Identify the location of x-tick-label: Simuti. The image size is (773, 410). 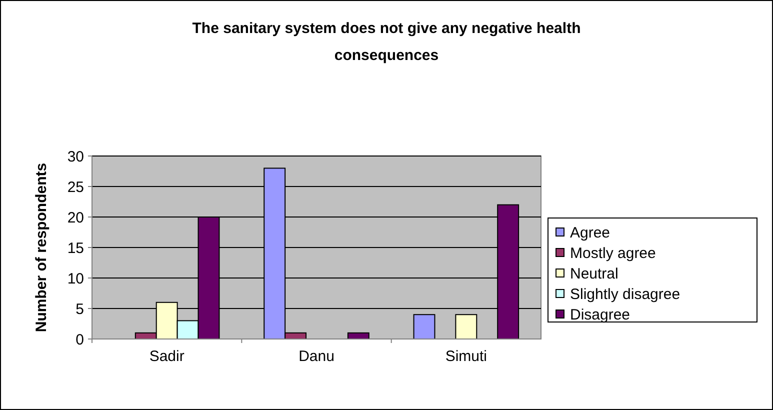
(466, 356).